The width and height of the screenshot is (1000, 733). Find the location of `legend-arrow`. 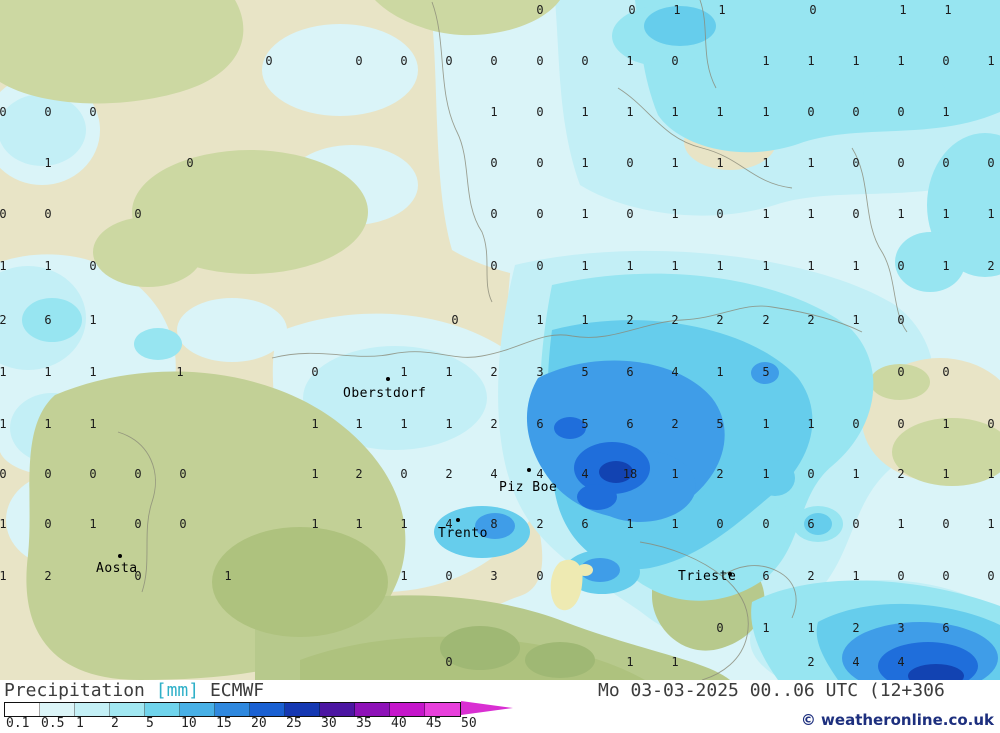

legend-arrow is located at coordinates (487, 708).